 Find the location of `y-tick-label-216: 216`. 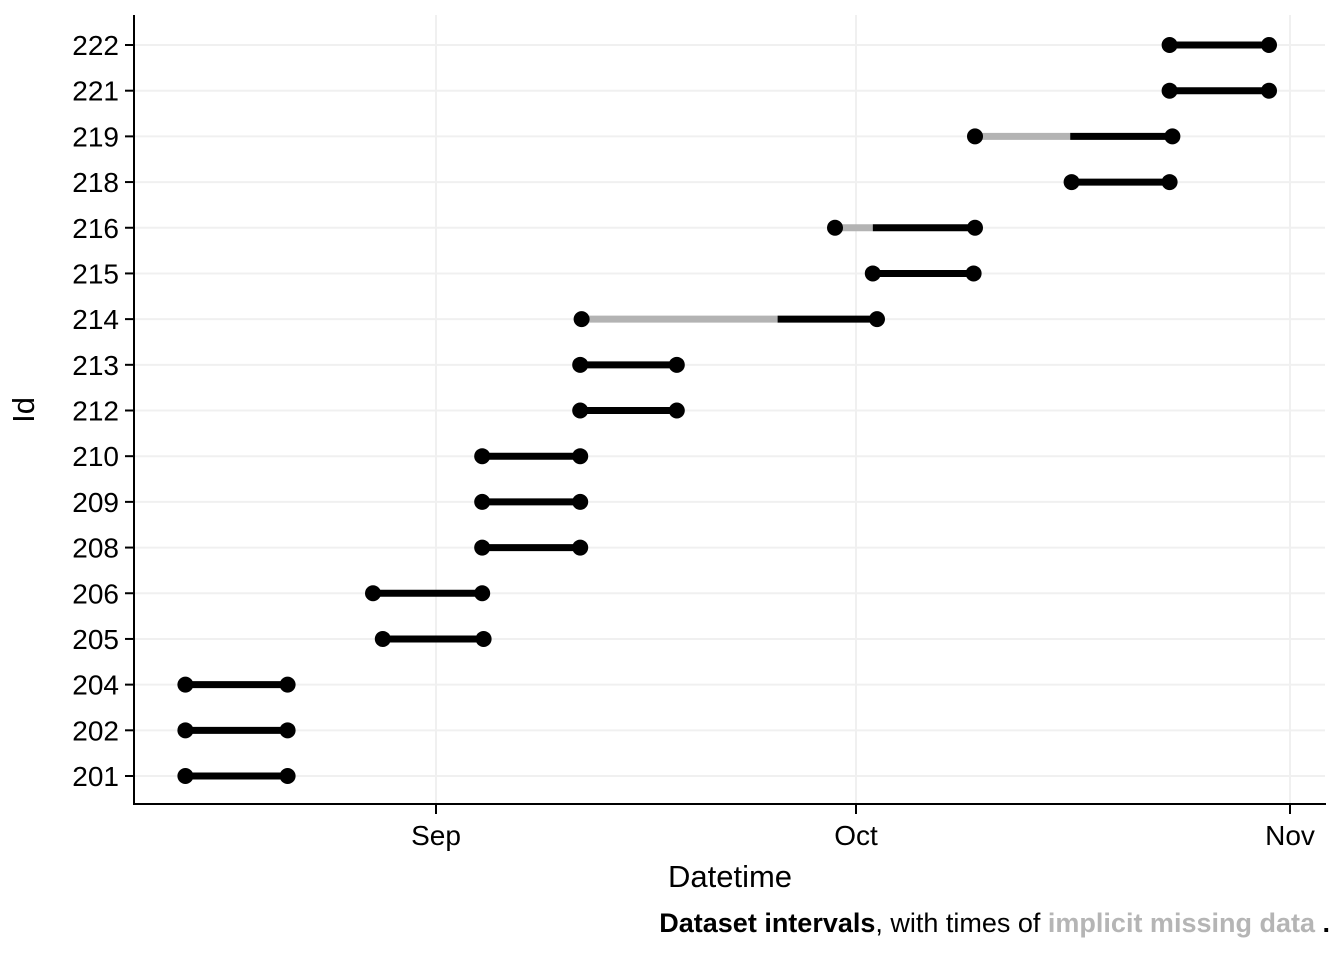

y-tick-label-216: 216 is located at coordinates (95, 228).